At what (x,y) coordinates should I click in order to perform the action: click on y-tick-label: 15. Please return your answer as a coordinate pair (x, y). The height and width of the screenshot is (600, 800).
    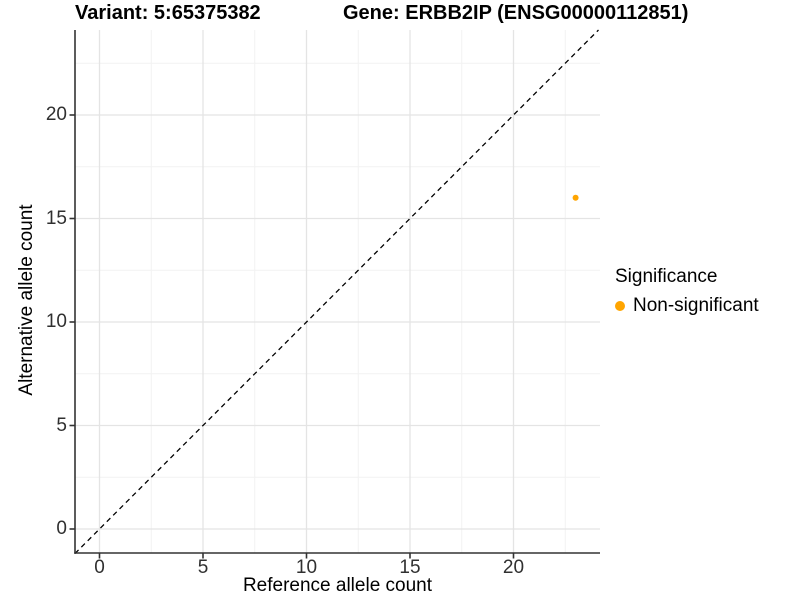
    Looking at the image, I should click on (56, 218).